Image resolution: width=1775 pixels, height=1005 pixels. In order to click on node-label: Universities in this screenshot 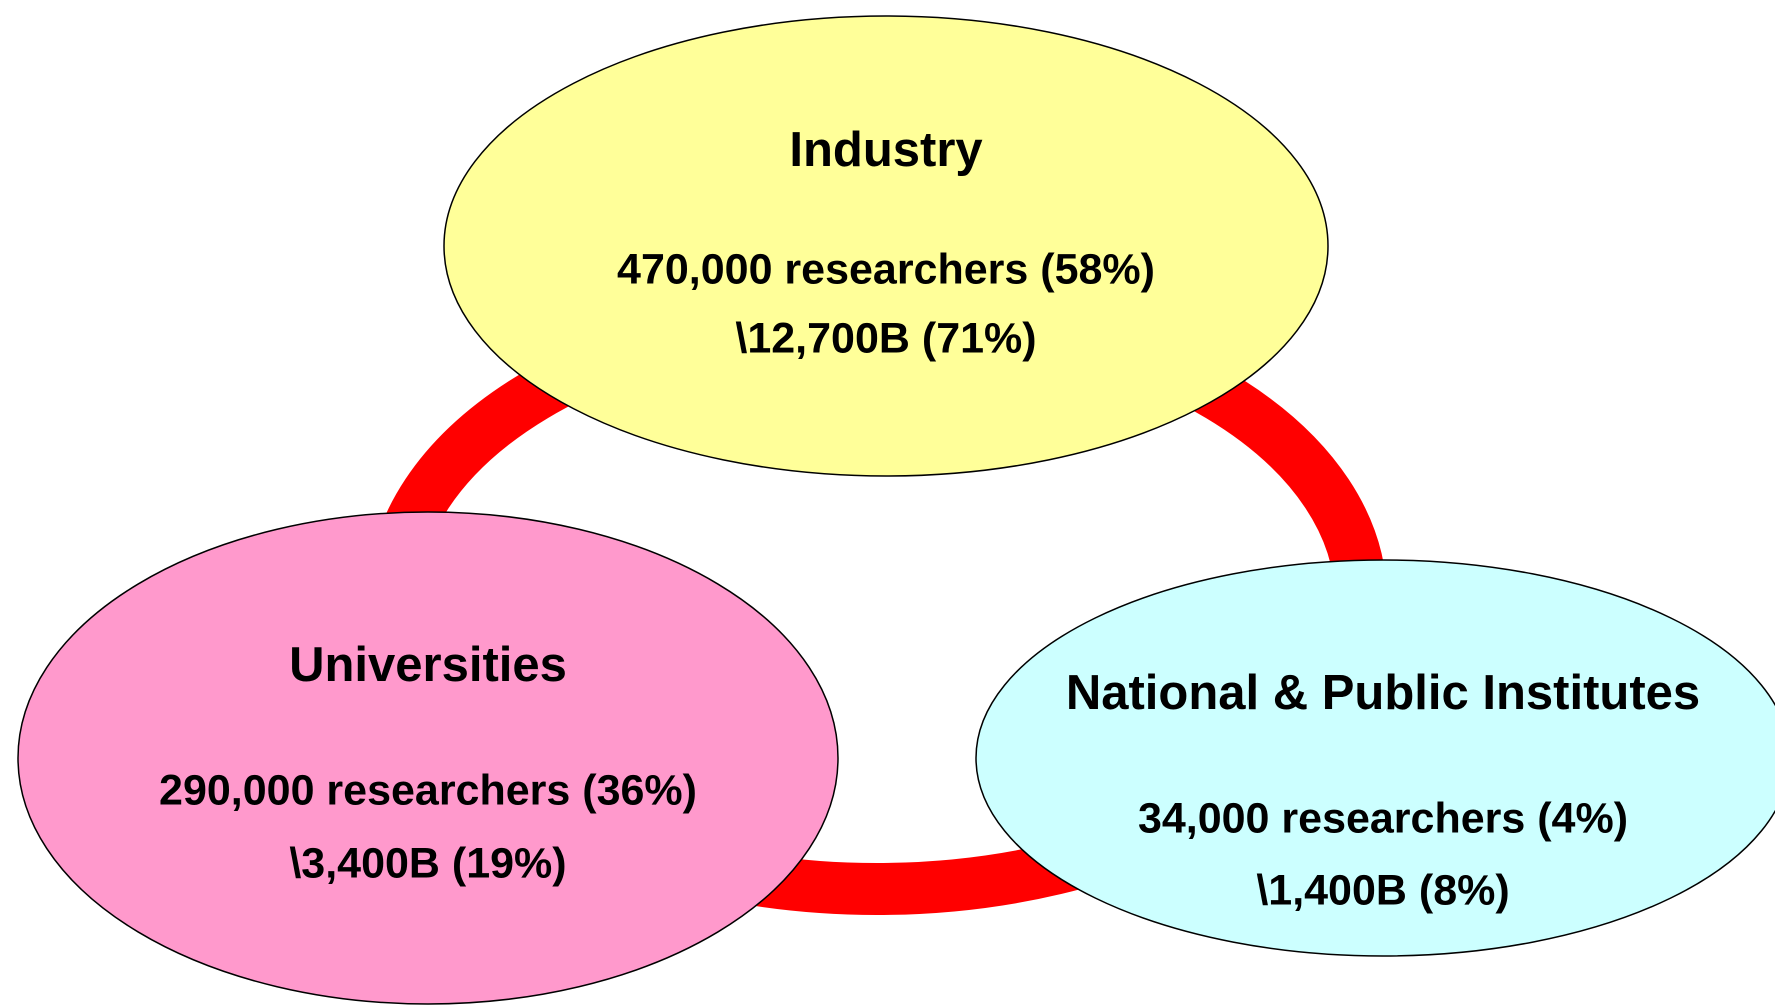, I will do `click(428, 665)`.